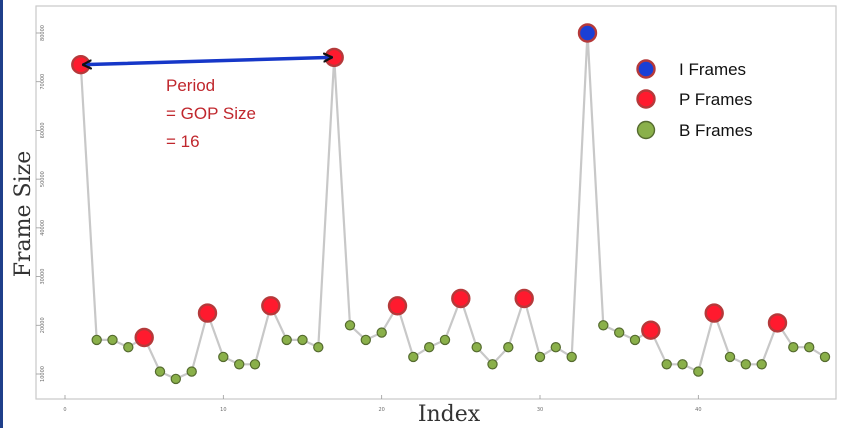 The image size is (844, 428). Describe the element at coordinates (207, 60) in the screenshot. I see `gop-period-arrow` at that location.